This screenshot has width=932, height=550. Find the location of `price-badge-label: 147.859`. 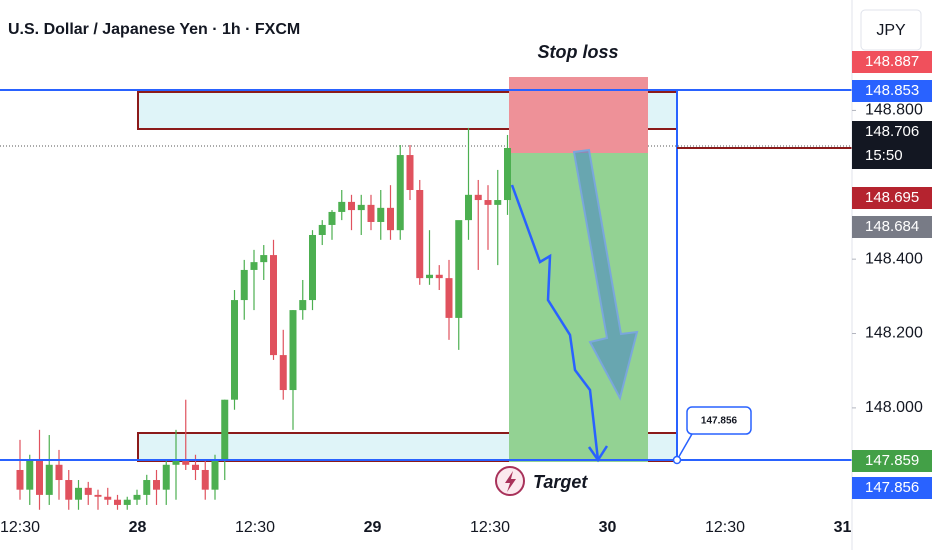

price-badge-label: 147.859 is located at coordinates (892, 460).